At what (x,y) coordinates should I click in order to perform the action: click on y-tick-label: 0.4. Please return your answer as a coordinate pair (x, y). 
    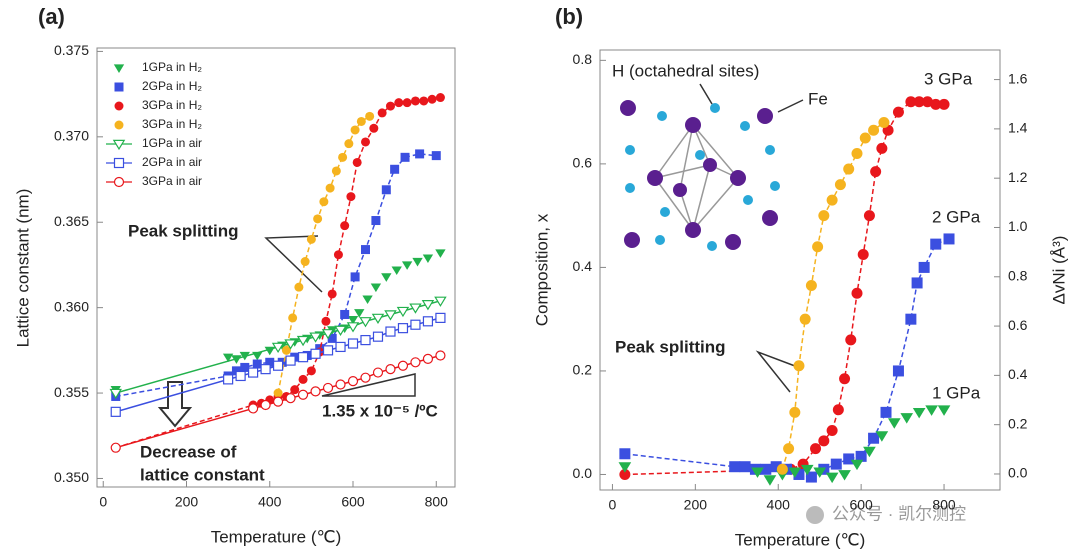
    Looking at the image, I should click on (583, 266).